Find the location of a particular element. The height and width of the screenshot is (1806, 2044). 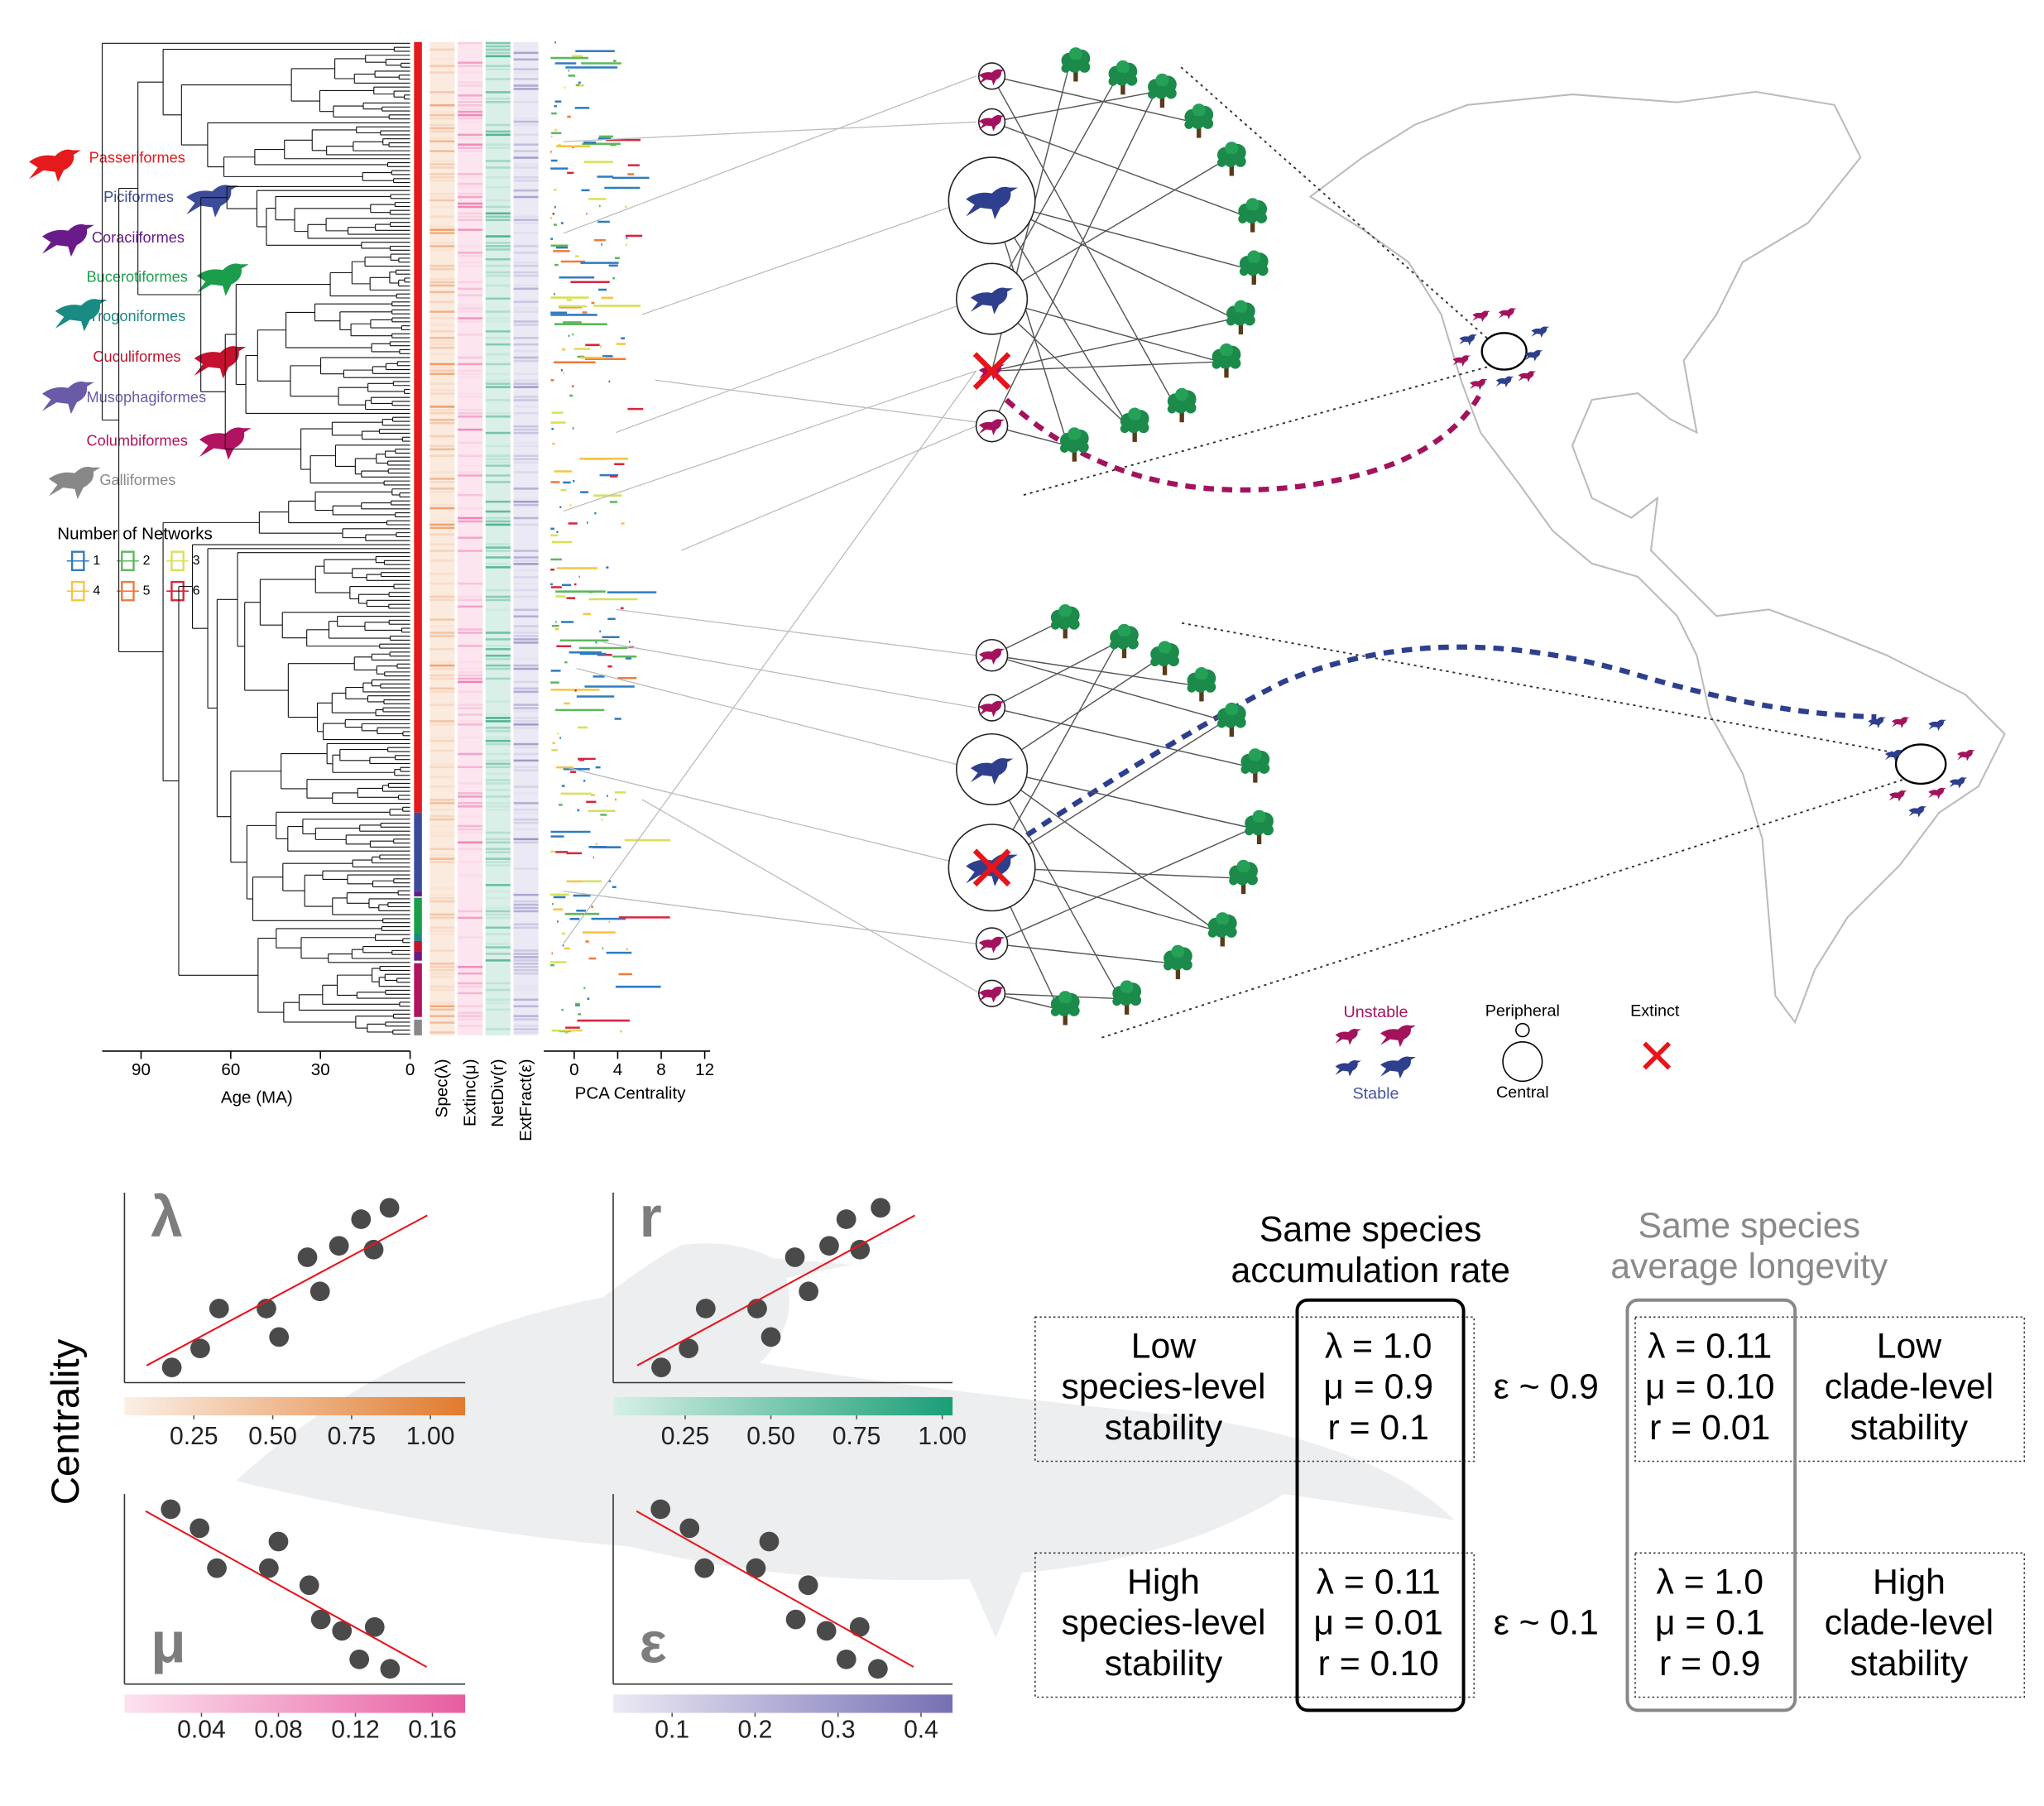

order-label: Passeriformes is located at coordinates (137, 157).